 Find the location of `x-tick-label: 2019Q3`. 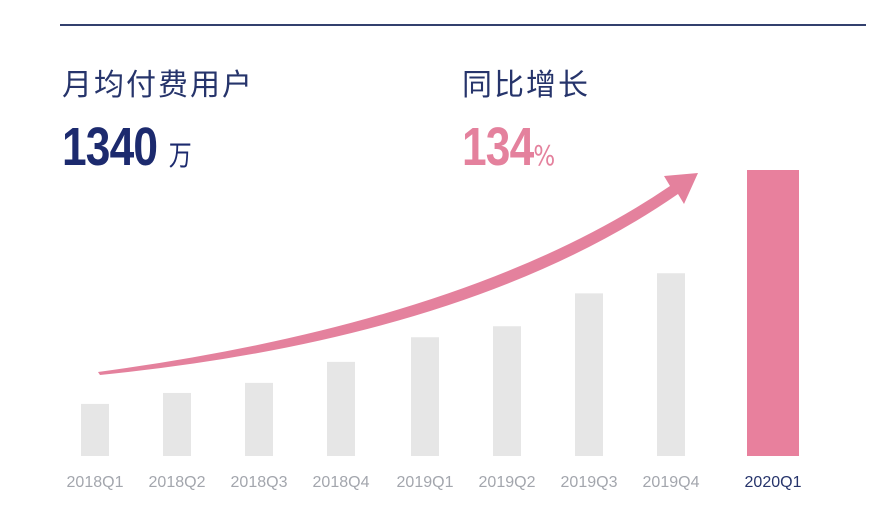

x-tick-label: 2019Q3 is located at coordinates (589, 482).